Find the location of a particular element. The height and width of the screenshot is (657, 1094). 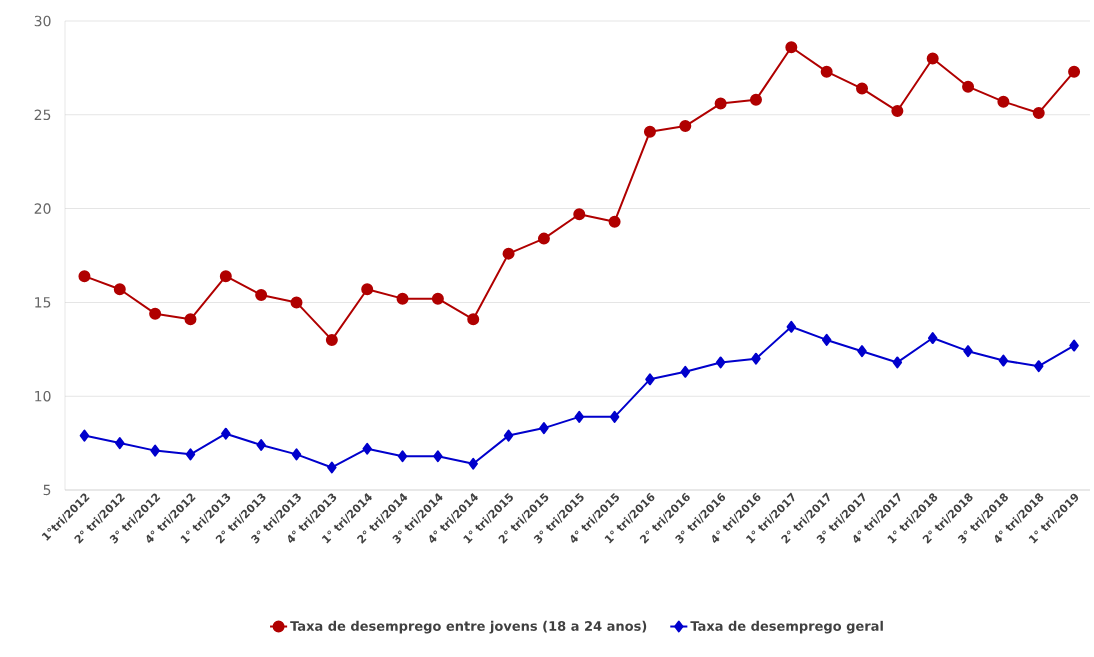

y-tick-label: 30 is located at coordinates (42, 21).